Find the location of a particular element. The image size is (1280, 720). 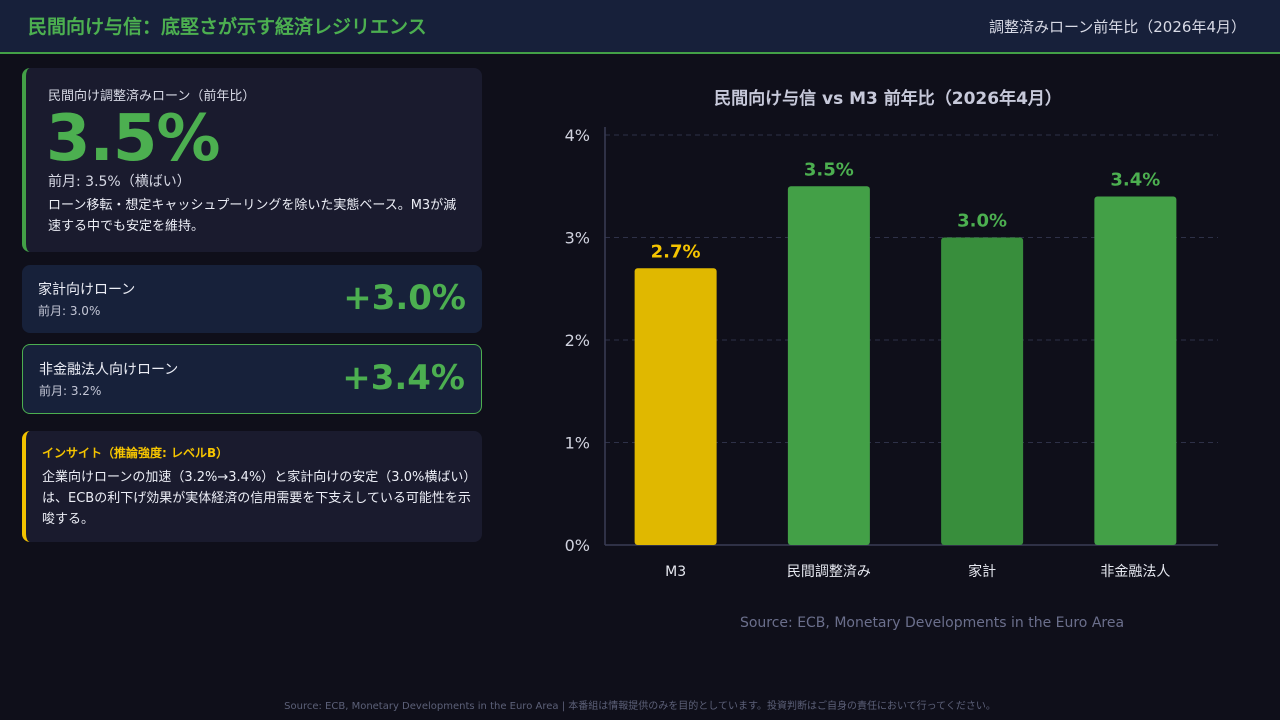

main-metric-previous: 前月: 3.5%（横ばい） is located at coordinates (119, 182).